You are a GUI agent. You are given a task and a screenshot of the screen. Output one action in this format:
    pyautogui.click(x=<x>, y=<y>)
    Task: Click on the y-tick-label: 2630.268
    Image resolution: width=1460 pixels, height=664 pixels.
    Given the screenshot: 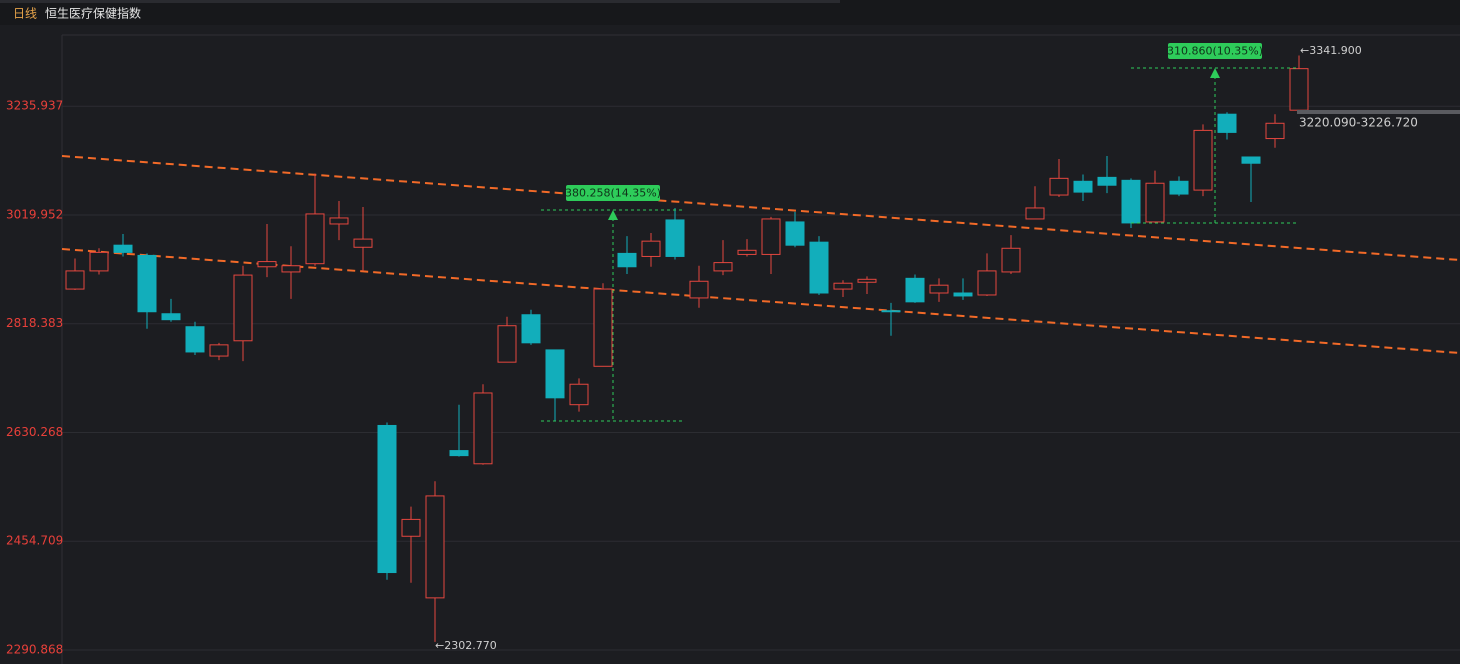 What is the action you would take?
    pyautogui.click(x=34, y=432)
    